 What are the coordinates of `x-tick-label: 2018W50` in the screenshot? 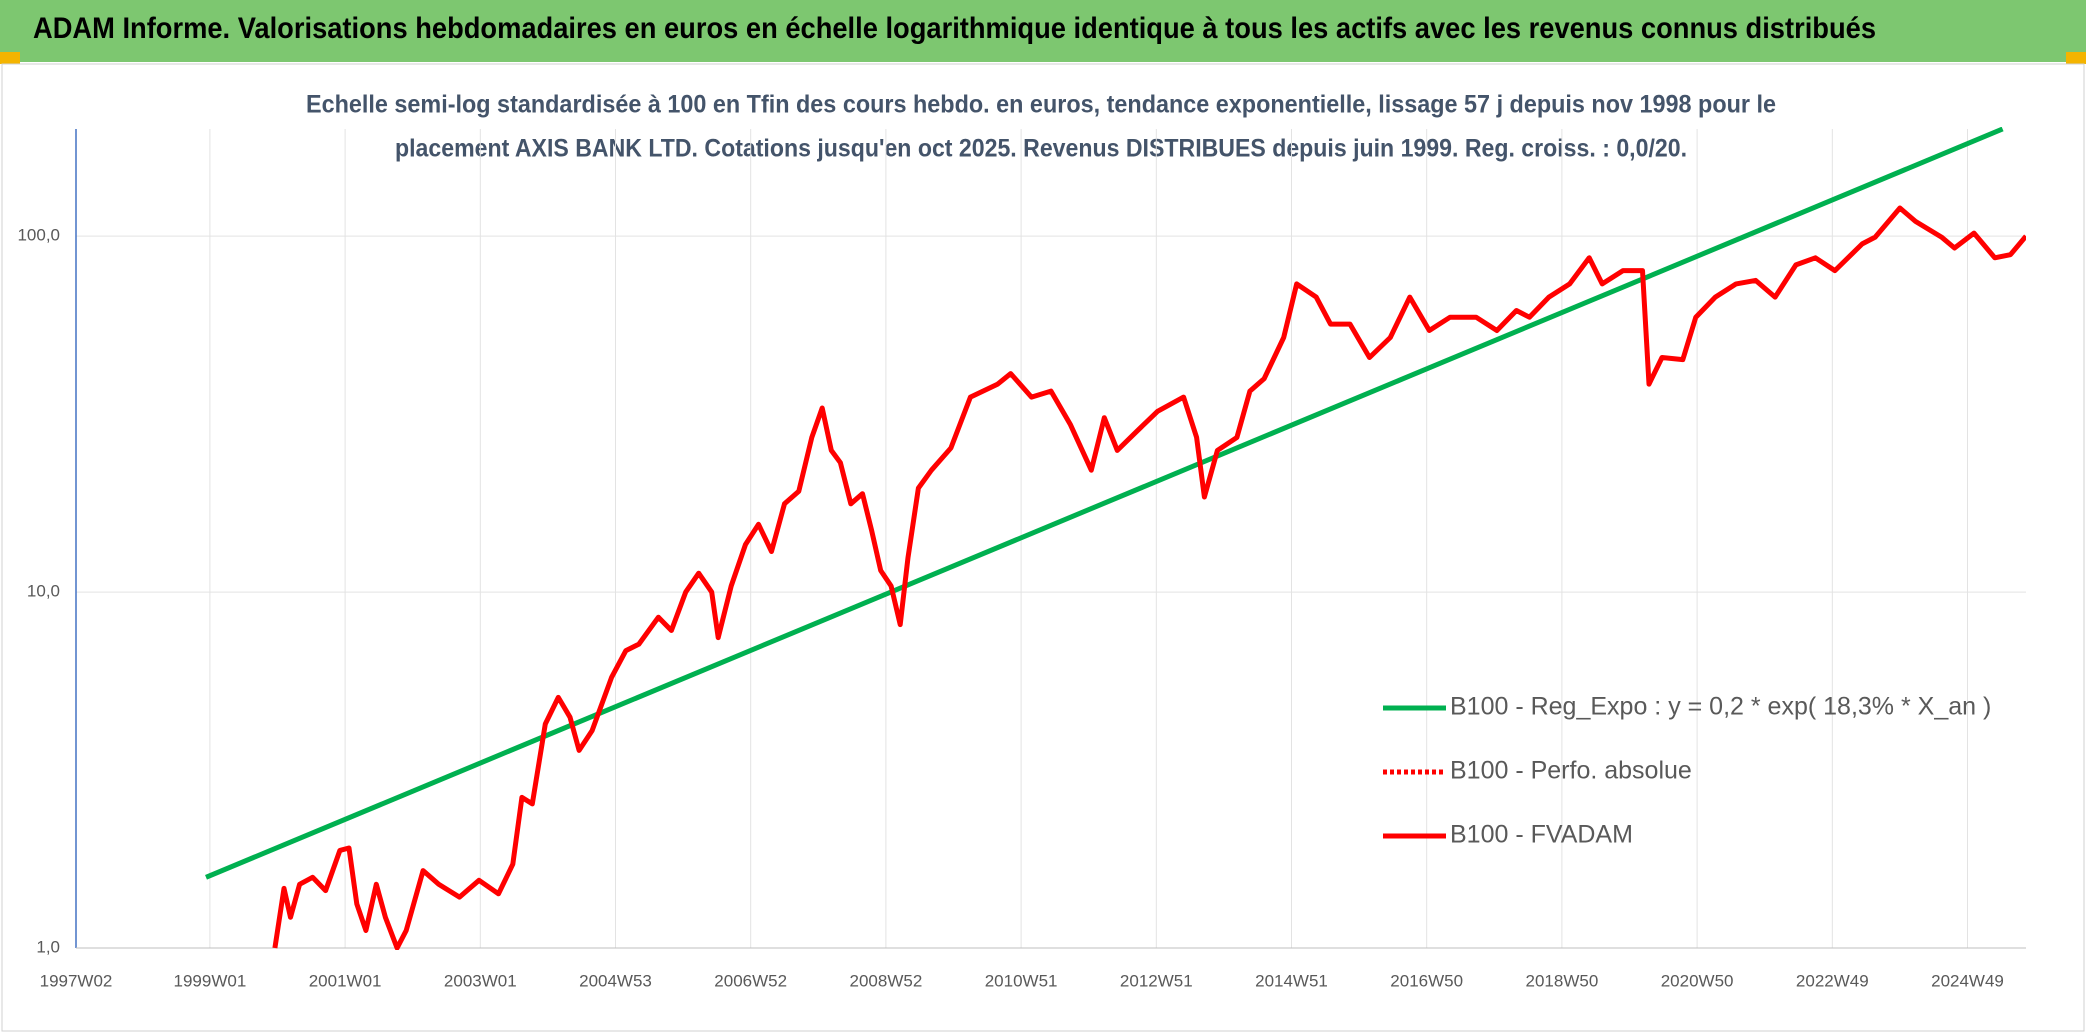 It's located at (1562, 980).